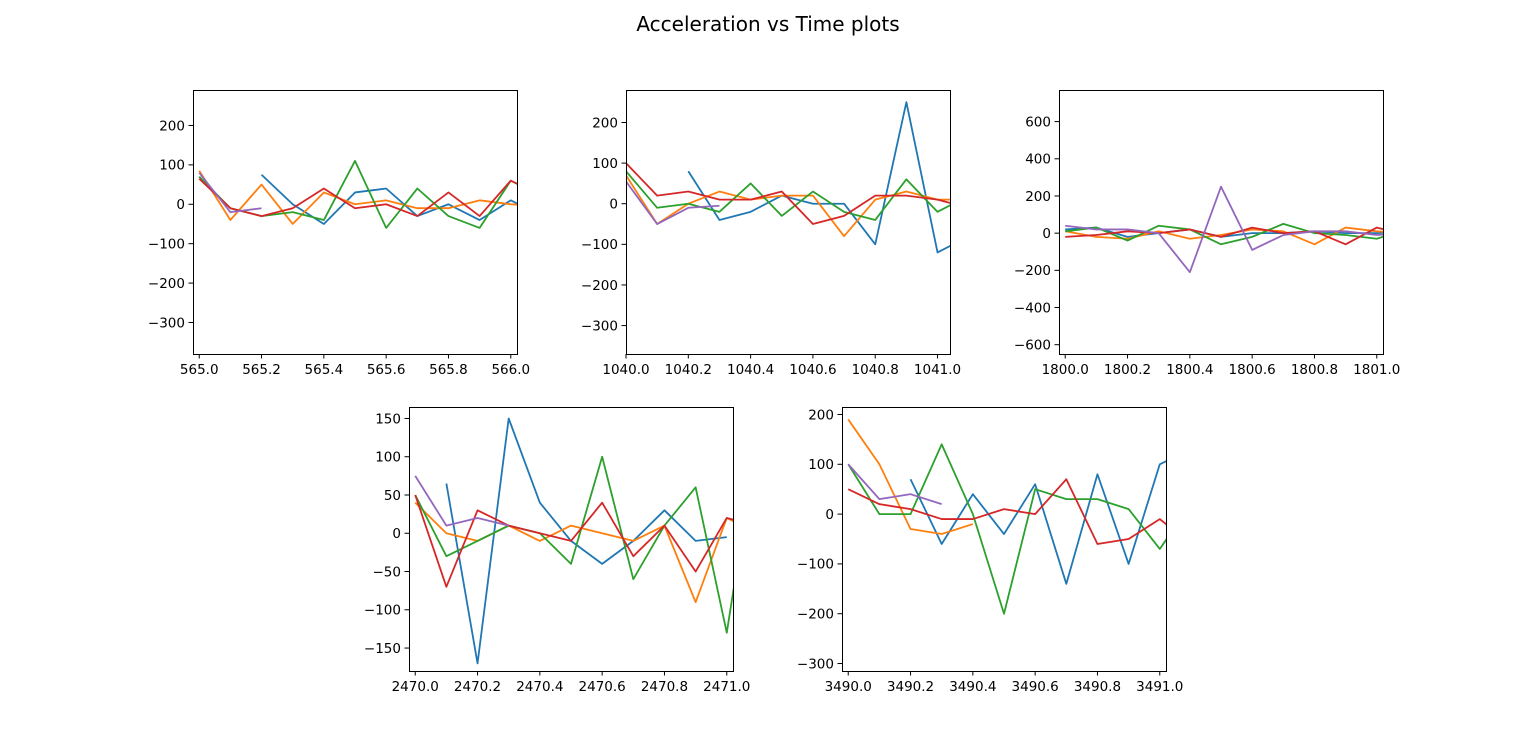 The image size is (1536, 754). I want to click on y-tick-label: 150, so click(388, 419).